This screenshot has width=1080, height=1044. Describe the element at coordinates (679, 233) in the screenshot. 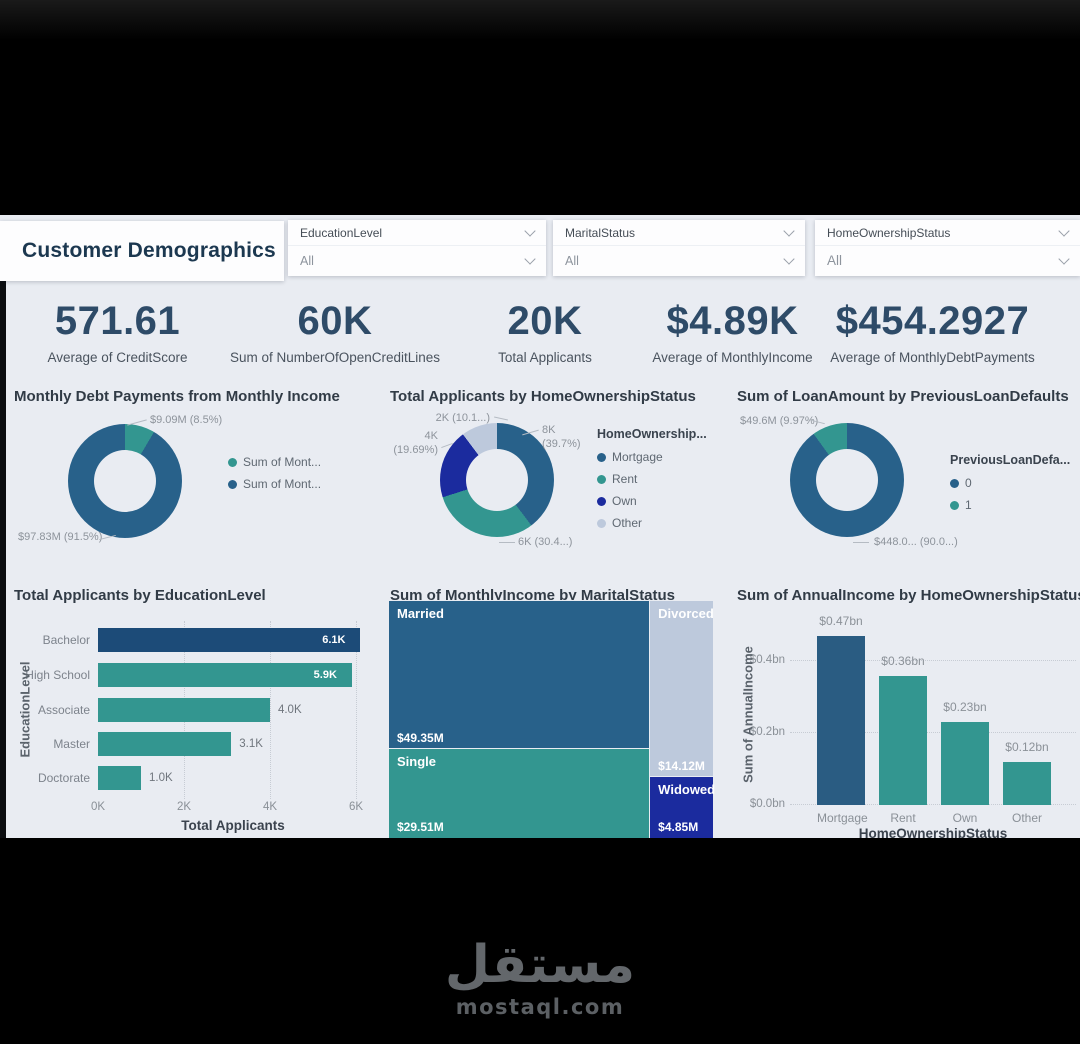

I see `slicer-header: MaritalStatus` at that location.